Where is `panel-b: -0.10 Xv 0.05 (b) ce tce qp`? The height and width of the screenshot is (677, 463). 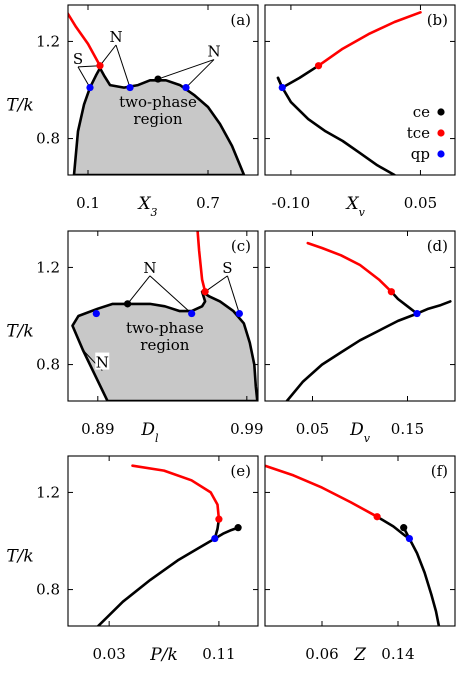 panel-b: -0.10 Xv 0.05 (b) ce tce qp is located at coordinates (360, 111).